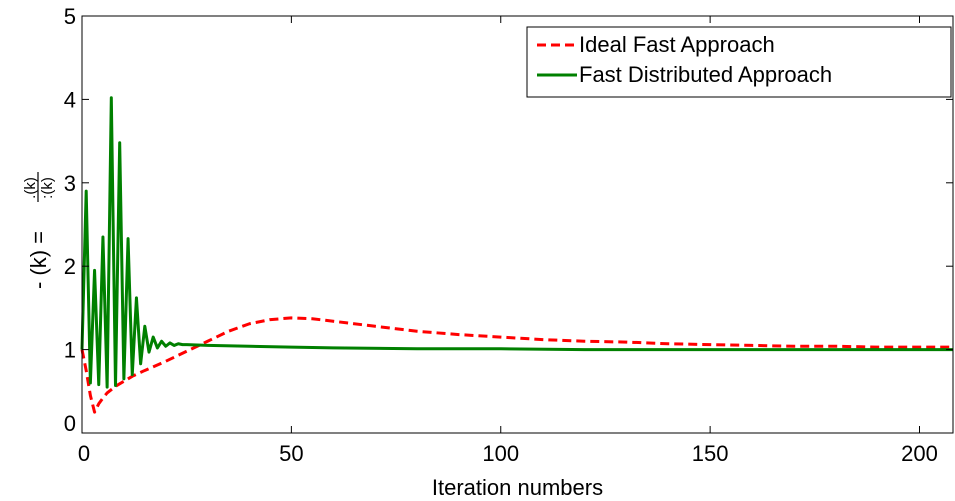  What do you see at coordinates (70, 423) in the screenshot?
I see `y-tick-label: 0` at bounding box center [70, 423].